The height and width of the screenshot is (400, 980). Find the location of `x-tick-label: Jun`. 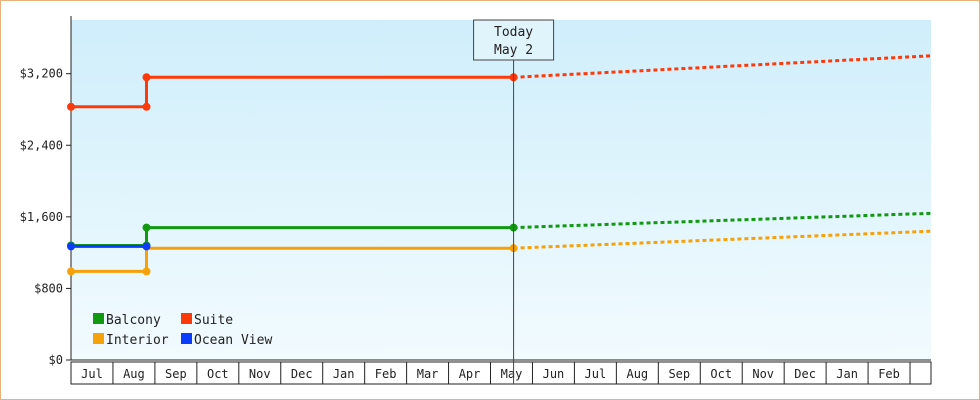

x-tick-label: Jun is located at coordinates (554, 374).